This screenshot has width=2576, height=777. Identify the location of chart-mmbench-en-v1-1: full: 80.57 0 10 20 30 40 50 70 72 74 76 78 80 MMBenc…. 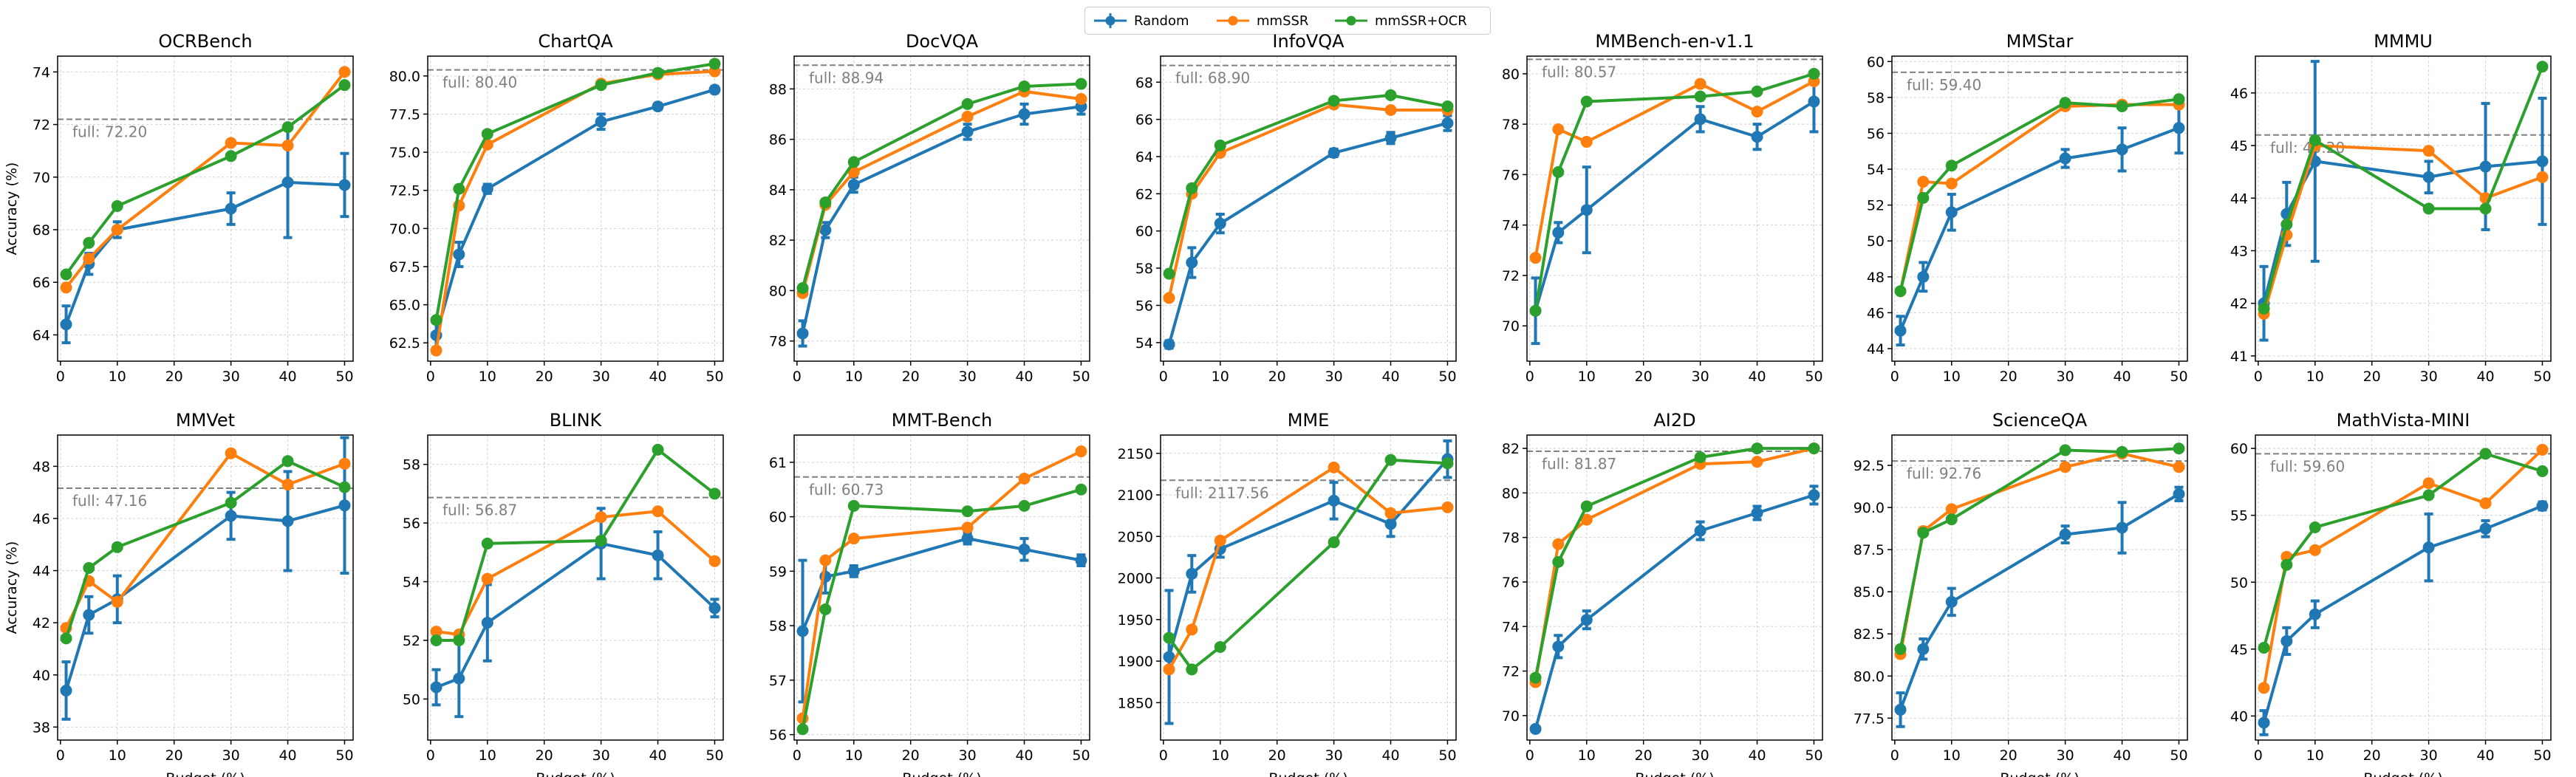
(1662, 208).